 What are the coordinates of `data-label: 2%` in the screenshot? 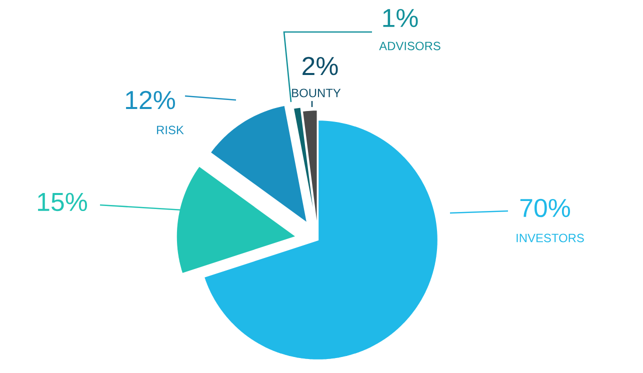 It's located at (320, 66).